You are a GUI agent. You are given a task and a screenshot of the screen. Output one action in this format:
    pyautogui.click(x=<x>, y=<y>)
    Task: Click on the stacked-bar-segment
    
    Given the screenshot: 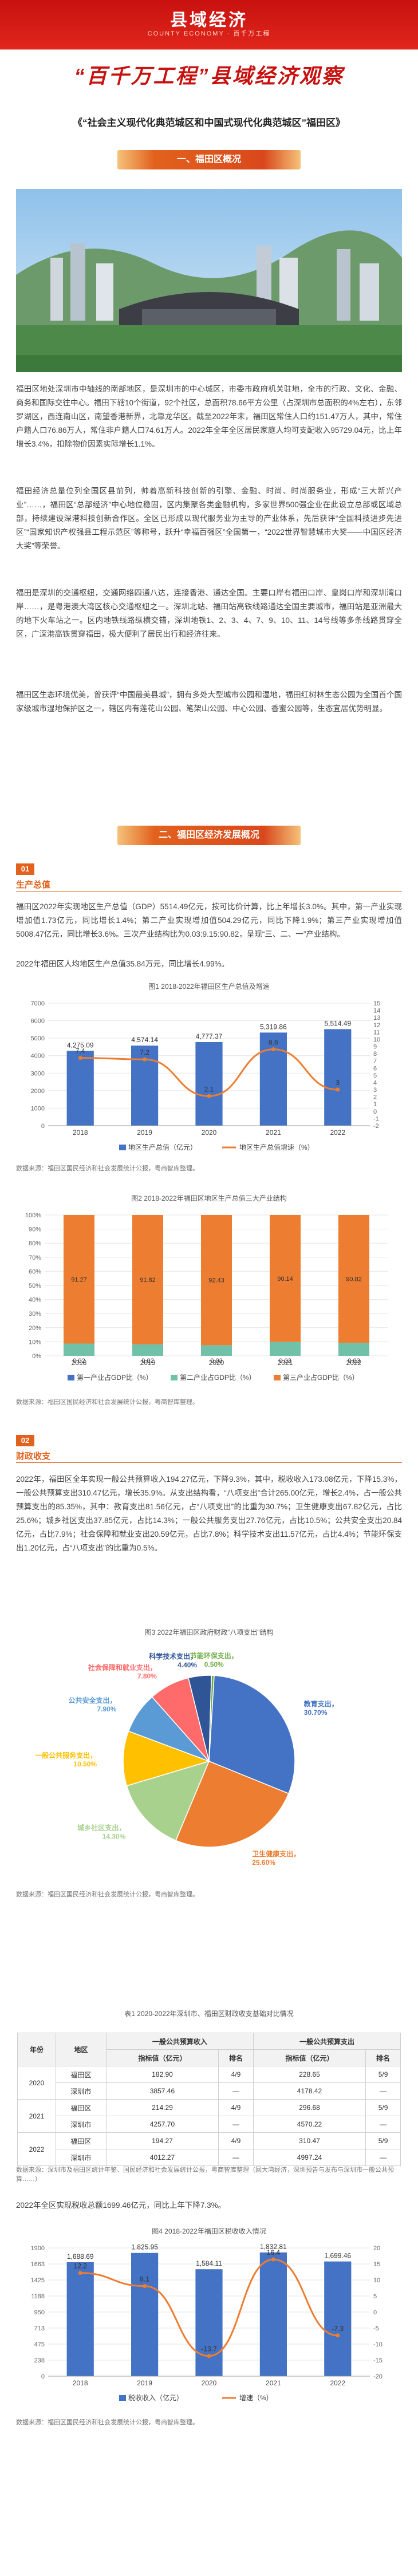 What is the action you would take?
    pyautogui.click(x=147, y=1350)
    